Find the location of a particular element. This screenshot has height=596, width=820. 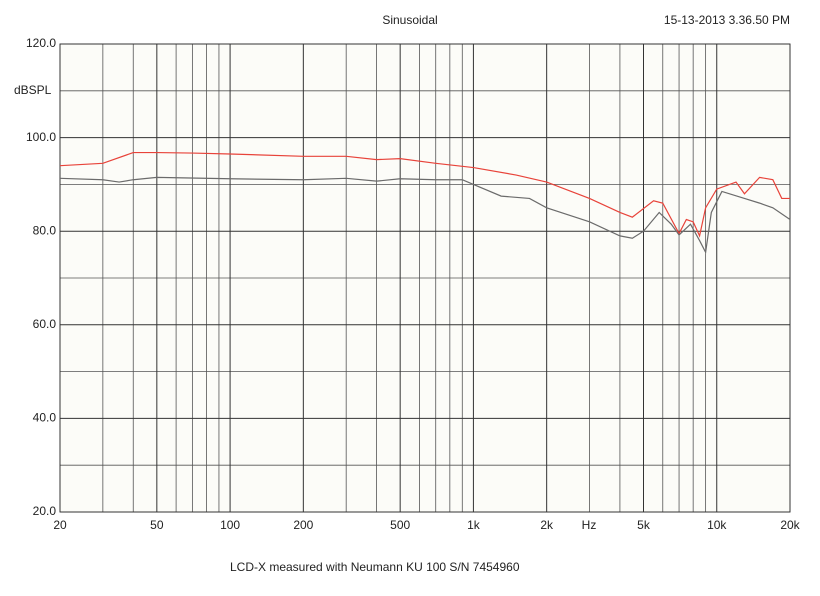

x-tick-label: 5k is located at coordinates (644, 525).